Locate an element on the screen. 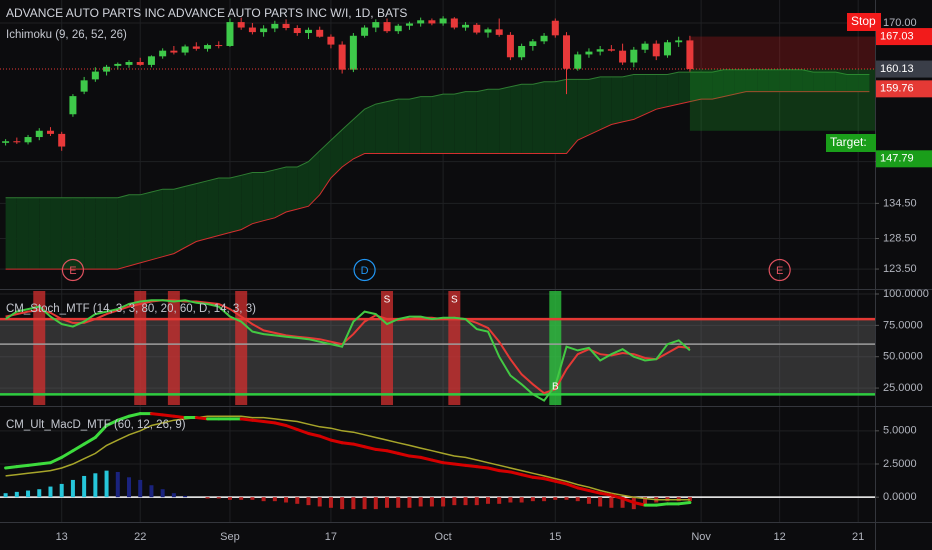 The image size is (932, 550). y-tick-label: 0.0000 is located at coordinates (900, 497).